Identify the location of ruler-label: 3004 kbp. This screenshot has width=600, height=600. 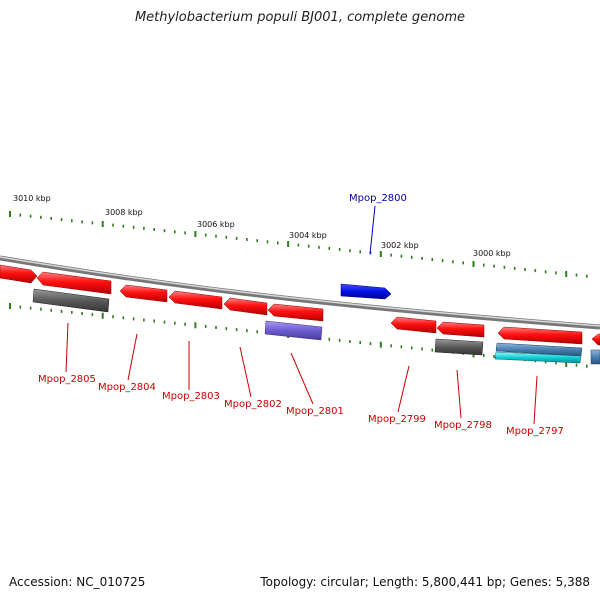
(308, 235).